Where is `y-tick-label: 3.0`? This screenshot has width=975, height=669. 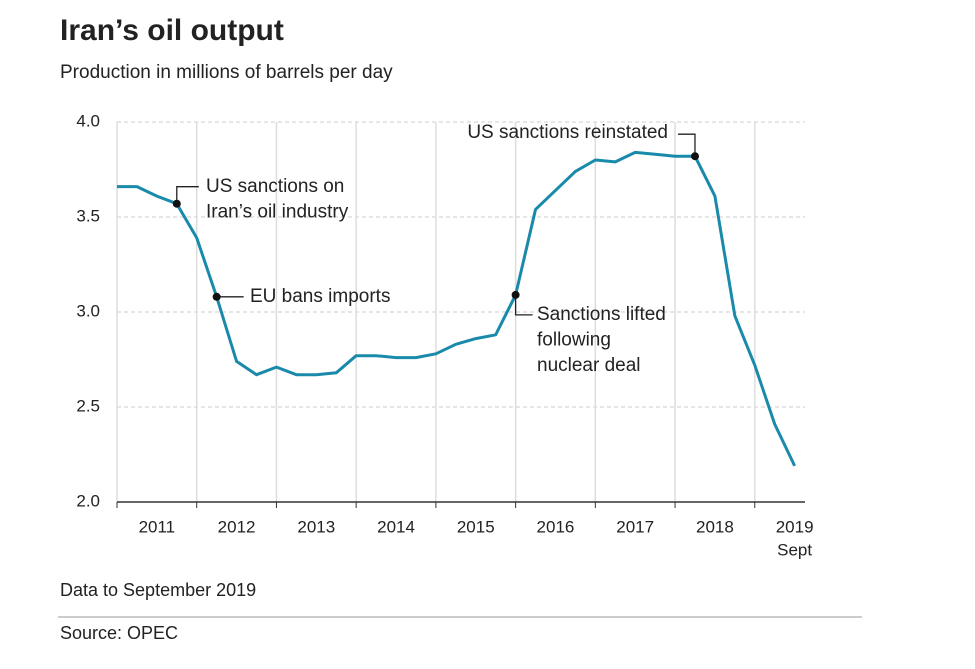
y-tick-label: 3.0 is located at coordinates (88, 310).